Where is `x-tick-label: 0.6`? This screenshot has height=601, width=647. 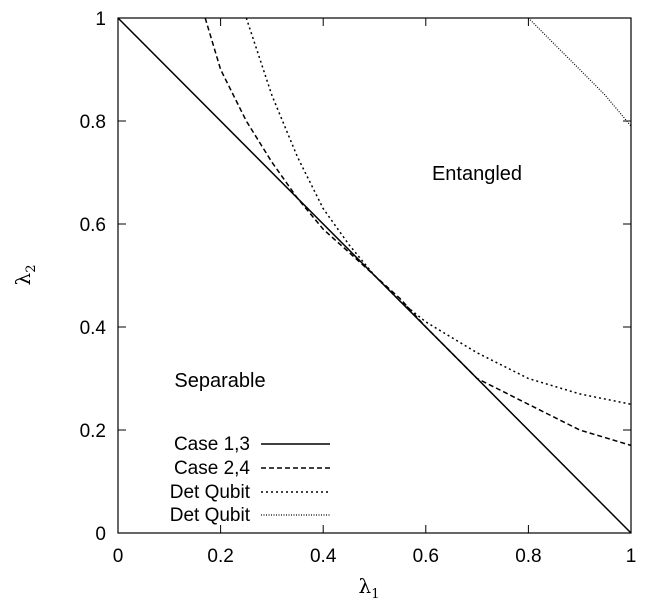
x-tick-label: 0.6 is located at coordinates (426, 556).